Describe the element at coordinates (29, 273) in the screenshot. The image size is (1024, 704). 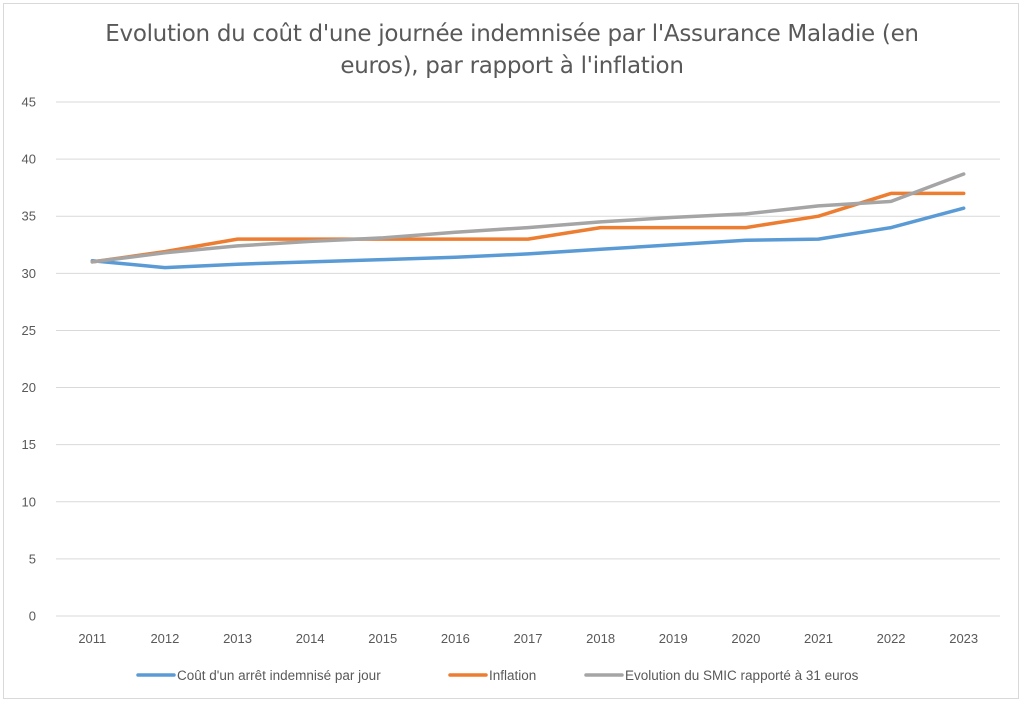
I see `y-tick-label: 30` at that location.